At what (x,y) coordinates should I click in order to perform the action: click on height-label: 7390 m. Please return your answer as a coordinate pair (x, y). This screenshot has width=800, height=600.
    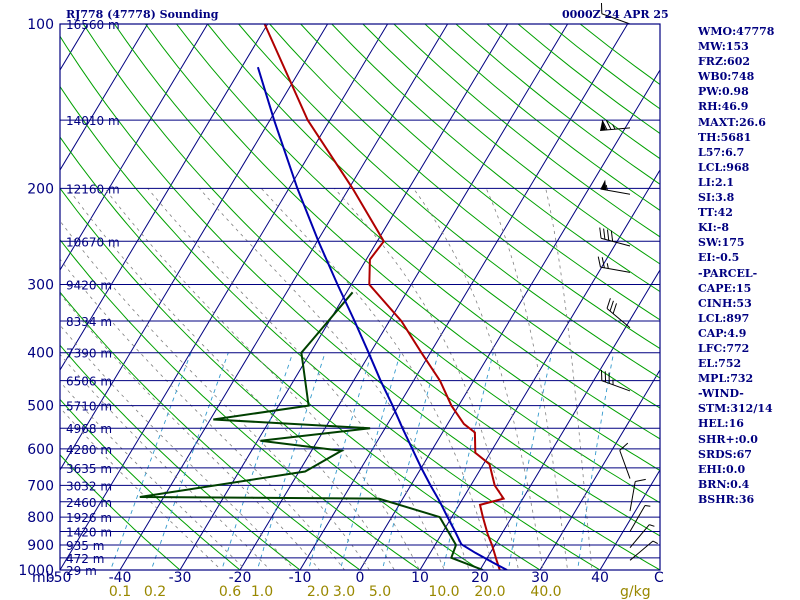
    Looking at the image, I should click on (89, 354).